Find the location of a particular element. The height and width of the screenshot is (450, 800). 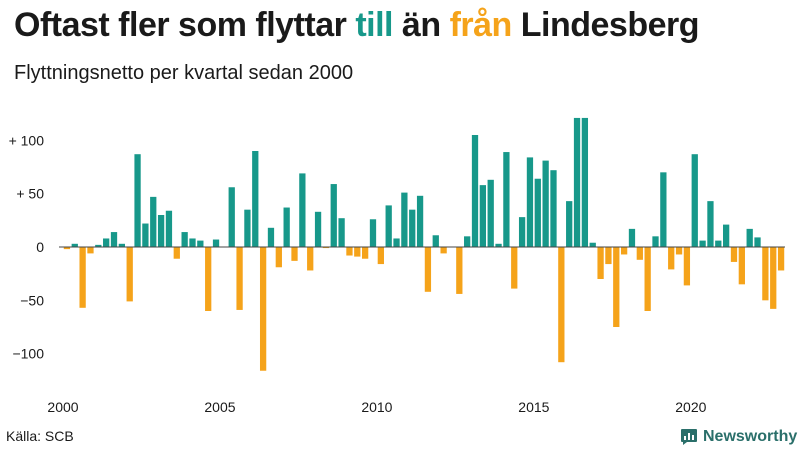

title-positive-word: till is located at coordinates (374, 25).